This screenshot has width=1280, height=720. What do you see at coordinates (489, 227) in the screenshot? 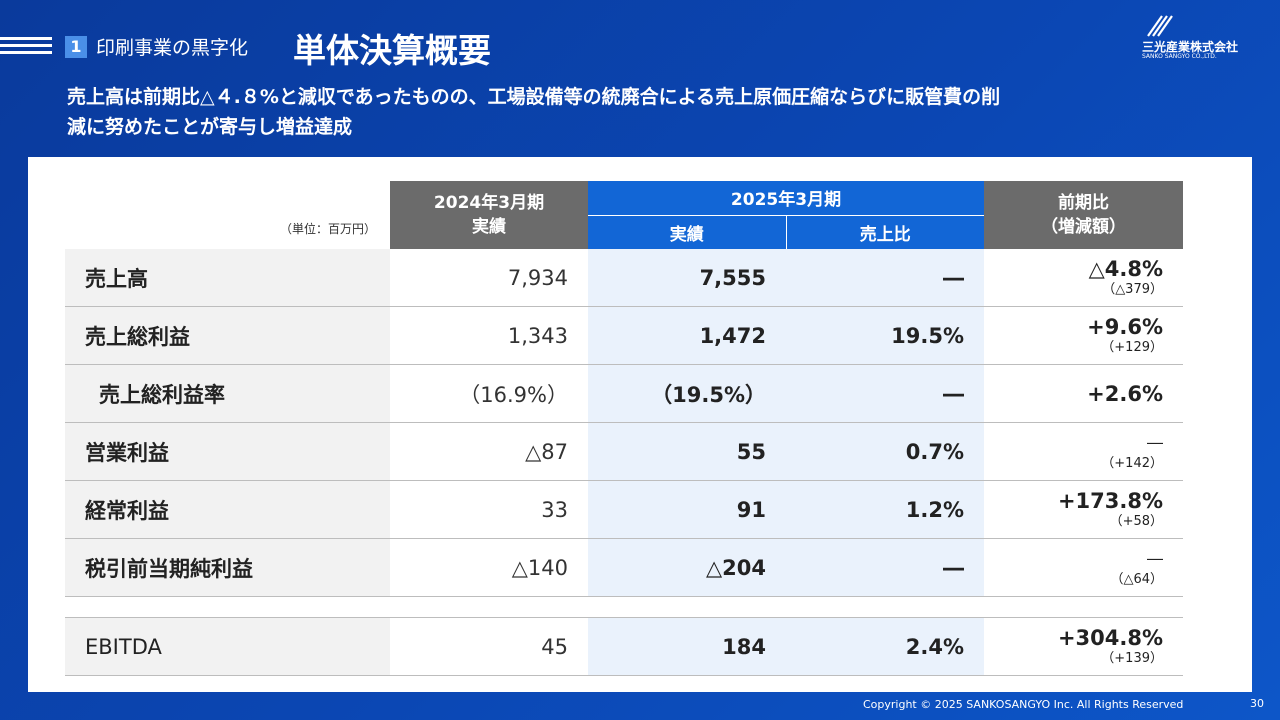
I see `header-prev-year-actual: 実績` at bounding box center [489, 227].